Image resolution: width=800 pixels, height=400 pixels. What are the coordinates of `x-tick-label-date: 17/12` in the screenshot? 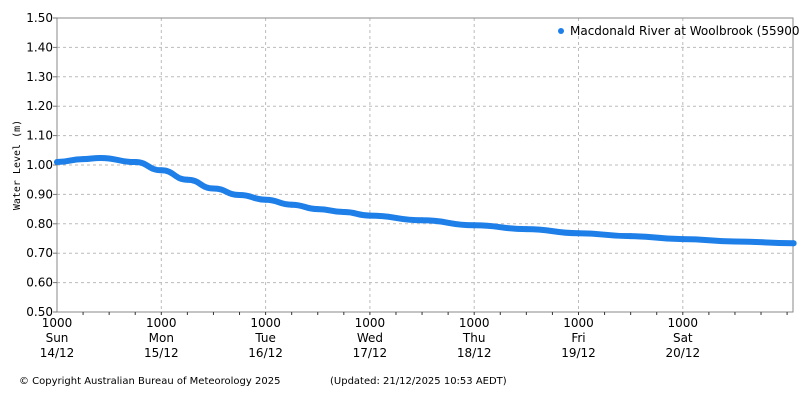 It's located at (370, 353).